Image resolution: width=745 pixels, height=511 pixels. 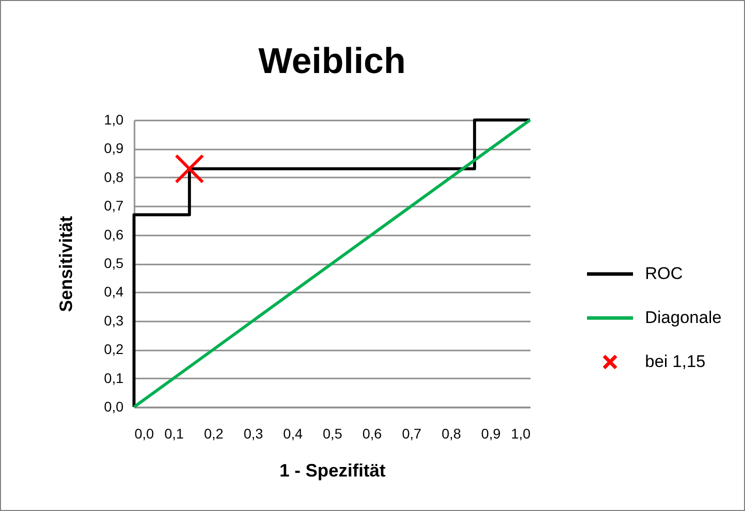 I want to click on y-tick-label: 1,0, so click(x=114, y=120).